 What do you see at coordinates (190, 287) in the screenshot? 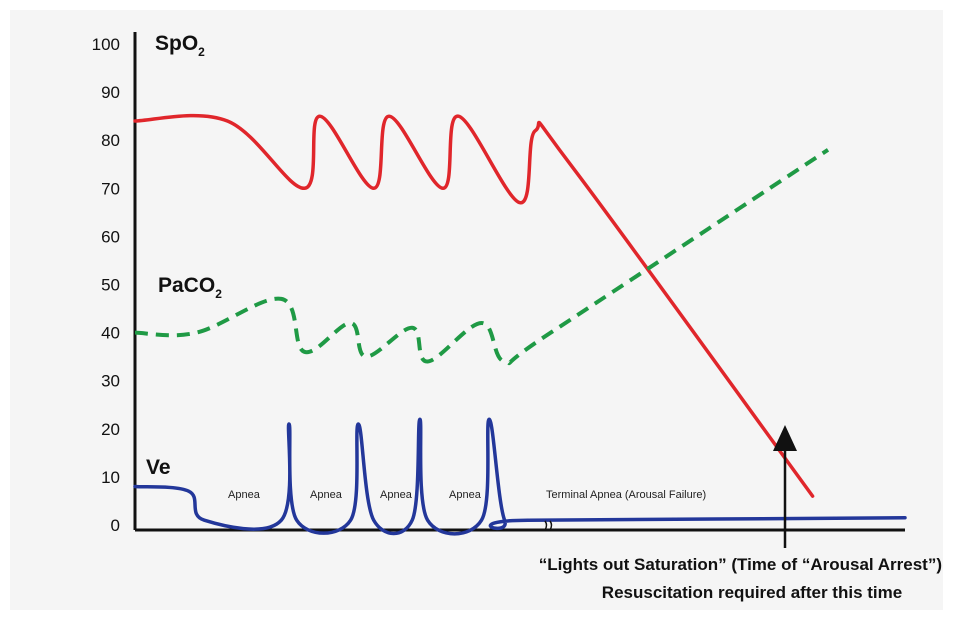
I see `paco2-label: PaCO2` at bounding box center [190, 287].